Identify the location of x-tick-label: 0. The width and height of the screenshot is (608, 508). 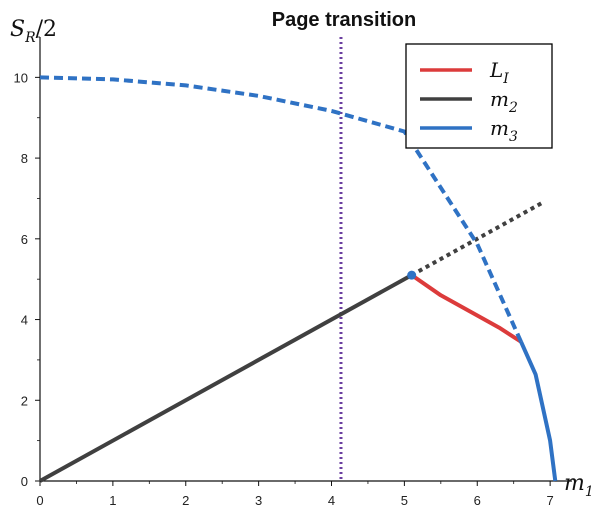
(39, 500).